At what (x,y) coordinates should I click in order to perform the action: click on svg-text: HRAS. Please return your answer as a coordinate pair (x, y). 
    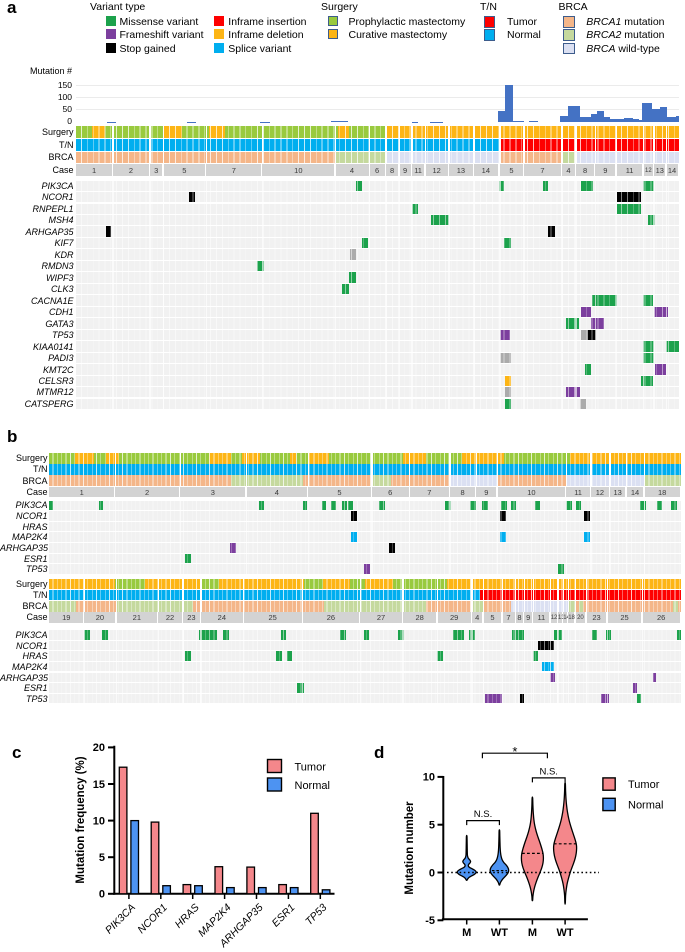
    Looking at the image, I should click on (187, 916).